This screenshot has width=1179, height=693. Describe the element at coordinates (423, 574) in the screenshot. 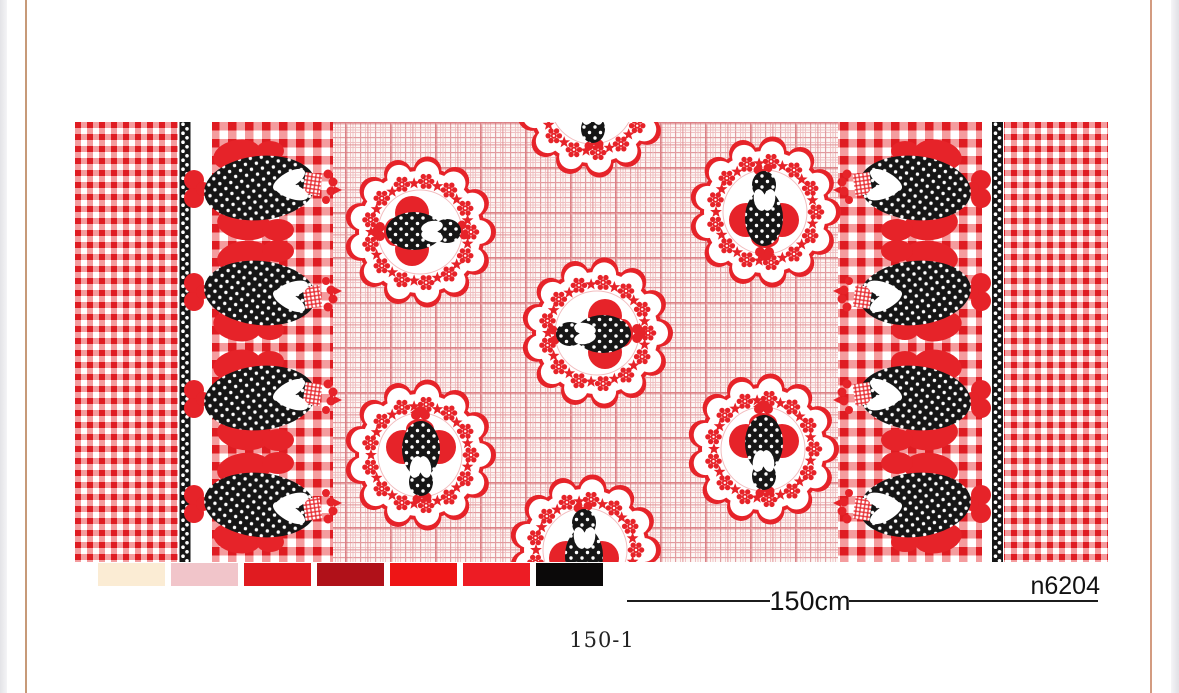

I see `color-swatch-bright-red` at that location.